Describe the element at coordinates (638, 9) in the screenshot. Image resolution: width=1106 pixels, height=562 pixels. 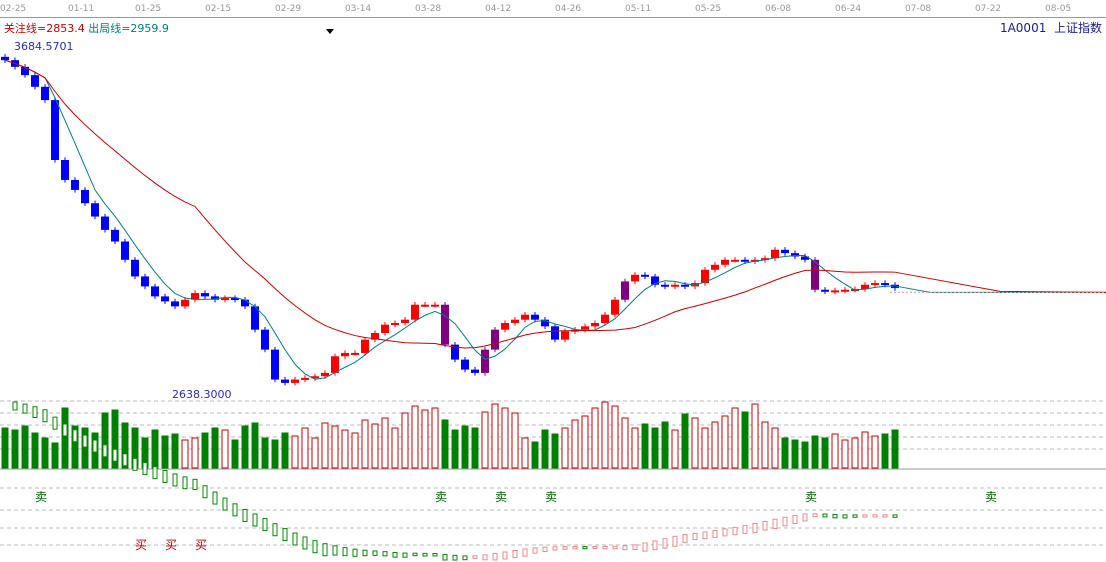
I see `date-tick: 05-11` at that location.